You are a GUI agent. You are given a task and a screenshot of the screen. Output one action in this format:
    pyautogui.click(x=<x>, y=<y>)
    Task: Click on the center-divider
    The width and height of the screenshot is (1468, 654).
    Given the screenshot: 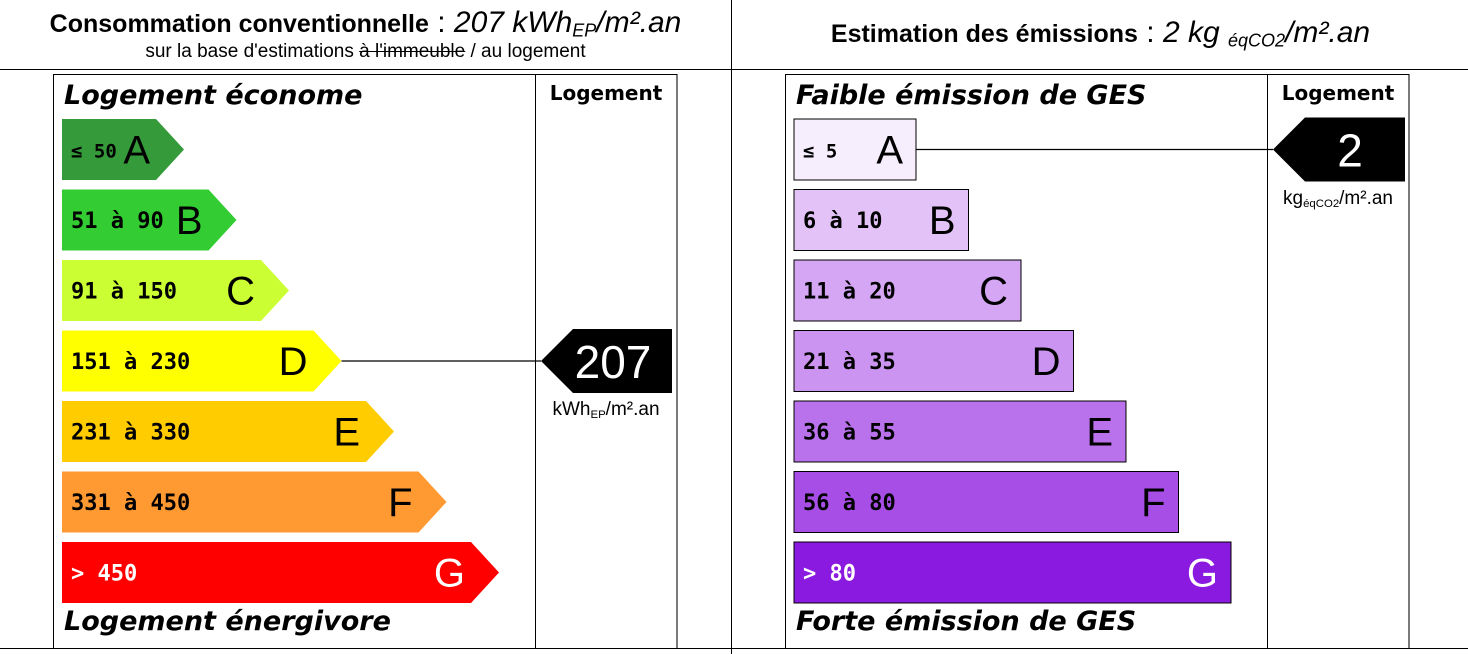 What is the action you would take?
    pyautogui.click(x=731, y=327)
    